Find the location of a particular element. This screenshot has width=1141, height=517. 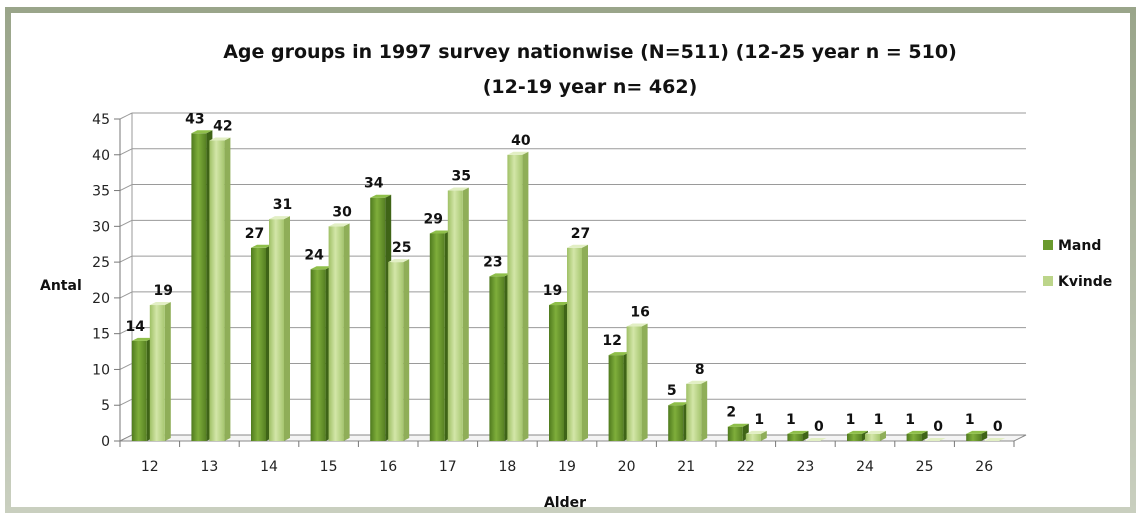

x-tick-label: 18 is located at coordinates (507, 467).